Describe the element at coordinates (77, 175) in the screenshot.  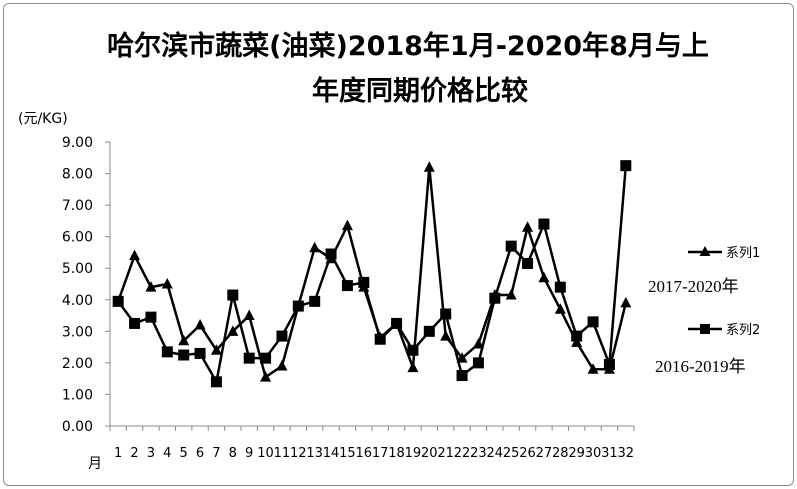
I see `y-tick-label: 8.00` at that location.